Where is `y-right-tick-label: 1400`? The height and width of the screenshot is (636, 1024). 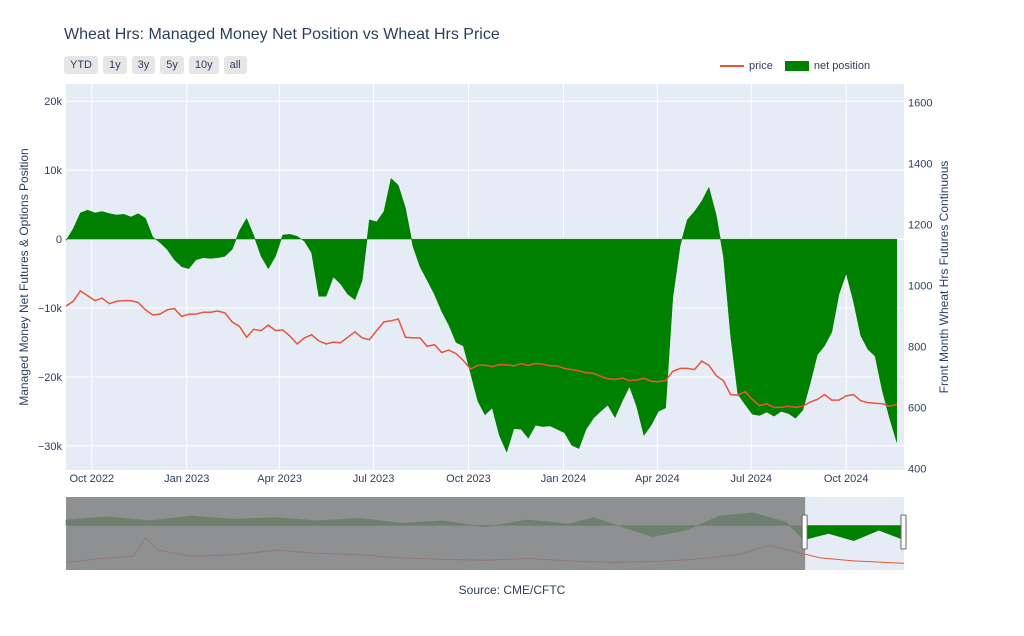 y-right-tick-label: 1400 is located at coordinates (920, 164).